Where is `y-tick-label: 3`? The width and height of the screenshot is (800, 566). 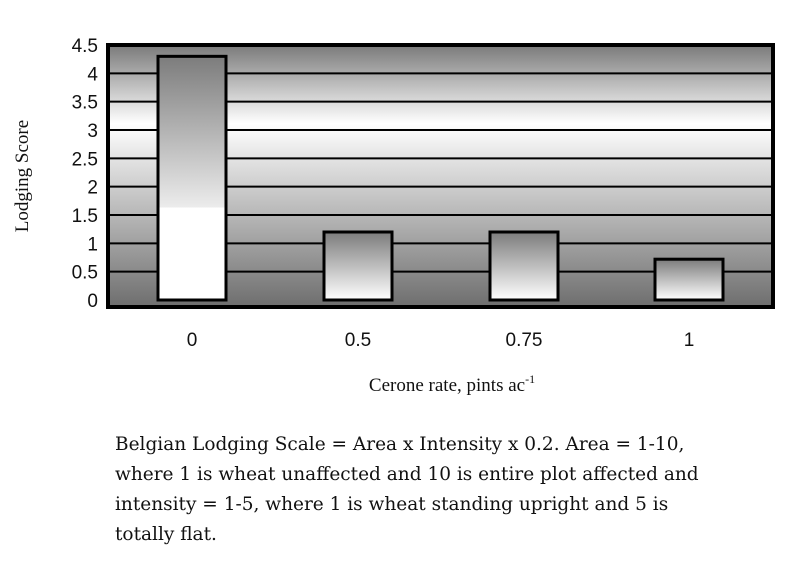
y-tick-label: 3 is located at coordinates (92, 131).